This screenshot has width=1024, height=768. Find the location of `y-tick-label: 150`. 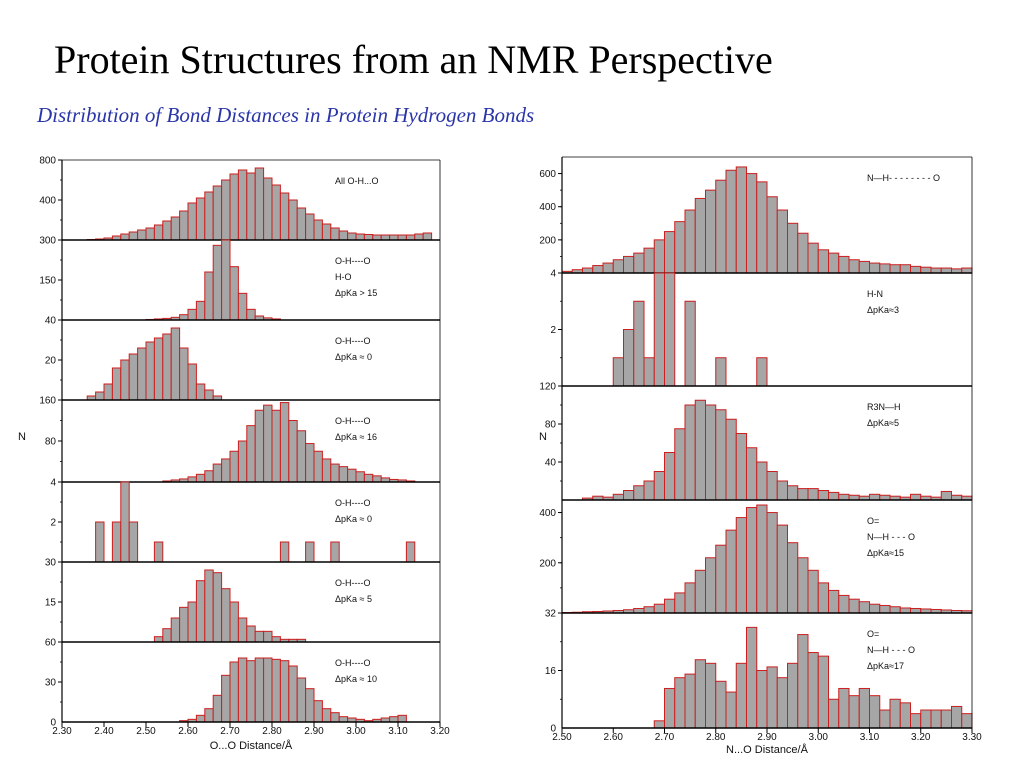

y-tick-label: 150 is located at coordinates (47, 281).